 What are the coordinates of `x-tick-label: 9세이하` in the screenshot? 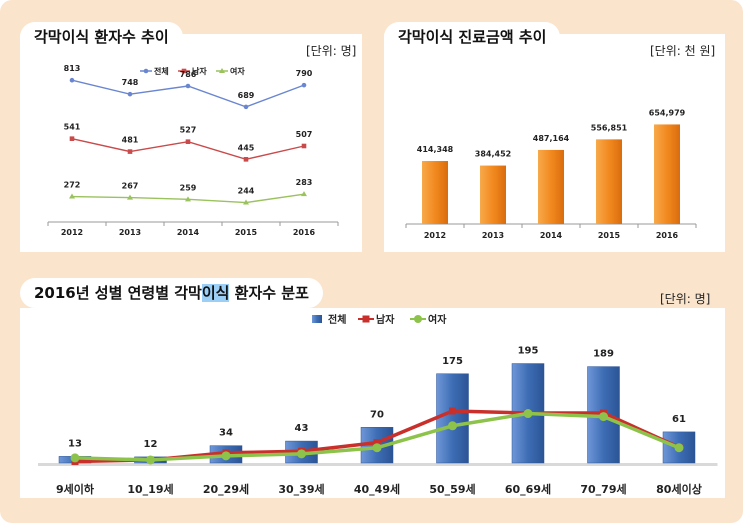 It's located at (75, 489).